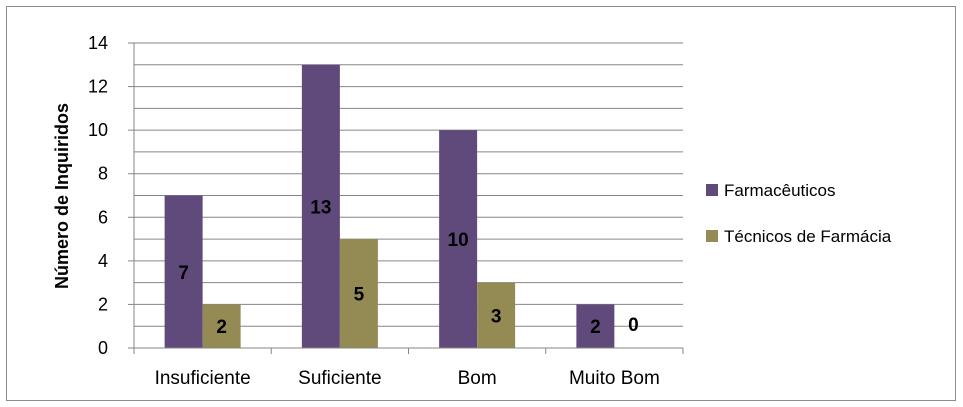  I want to click on y-tick-label: 6, so click(103, 217).